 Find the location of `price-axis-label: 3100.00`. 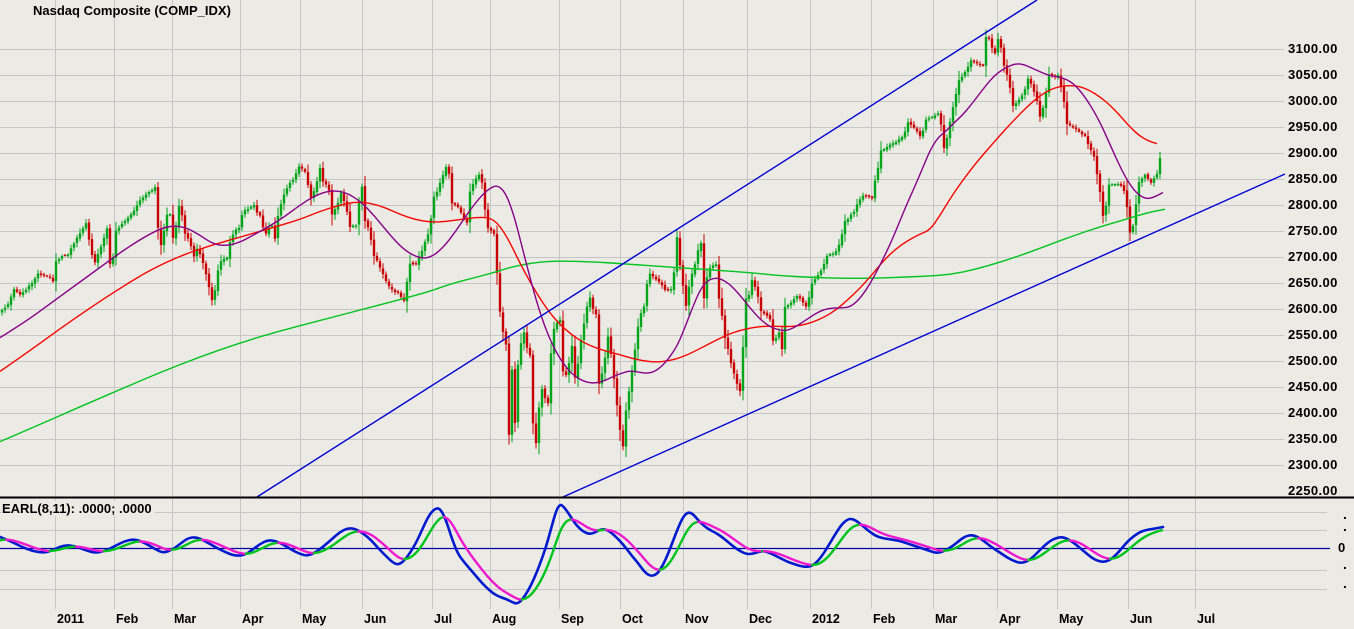

price-axis-label: 3100.00 is located at coordinates (1313, 48).